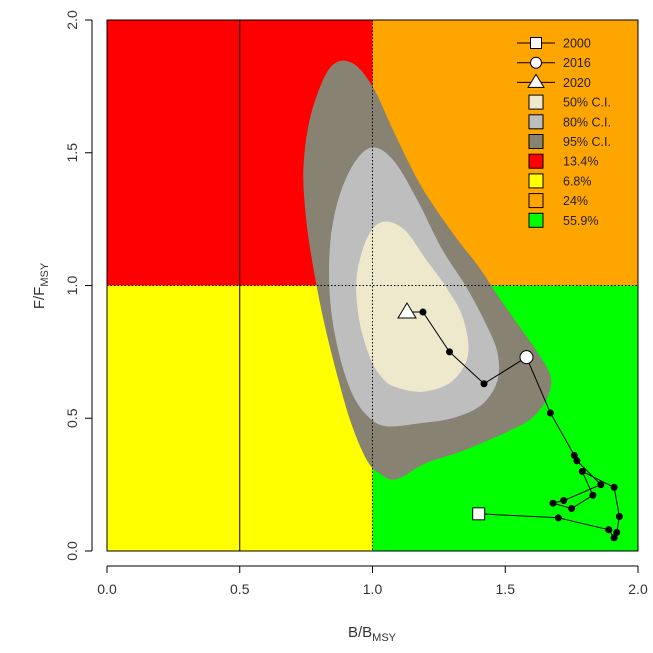 This screenshot has width=653, height=653. Describe the element at coordinates (407, 310) in the screenshot. I see `trajectory-point-end` at that location.